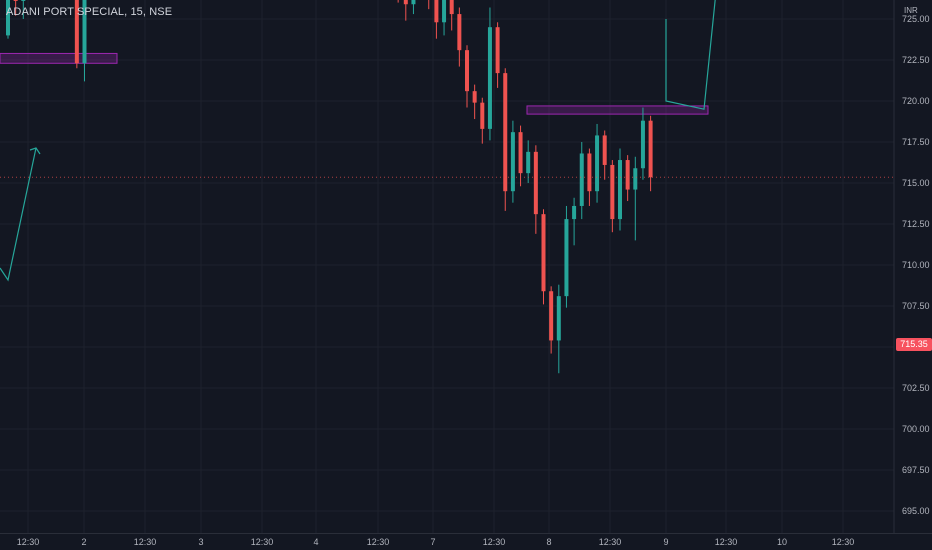 Image resolution: width=932 pixels, height=550 pixels. I want to click on left-projection-line, so click(18, 214).